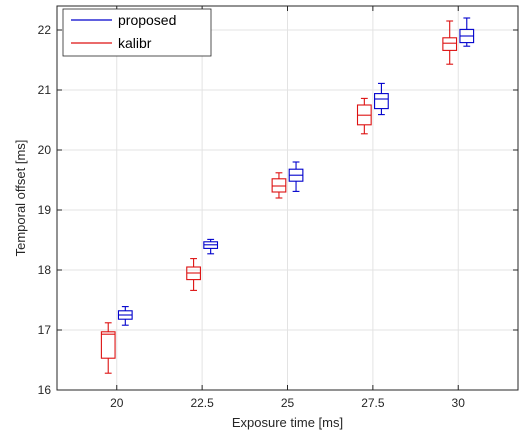 The height and width of the screenshot is (436, 523). I want to click on y-tick-label: 20, so click(45, 150).